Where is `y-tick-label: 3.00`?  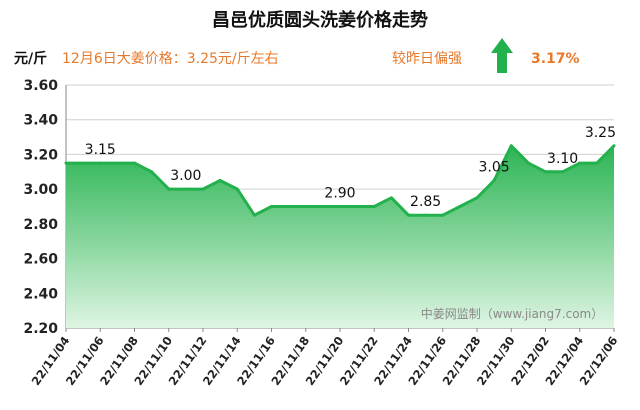
y-tick-label: 3.00 is located at coordinates (40, 190).